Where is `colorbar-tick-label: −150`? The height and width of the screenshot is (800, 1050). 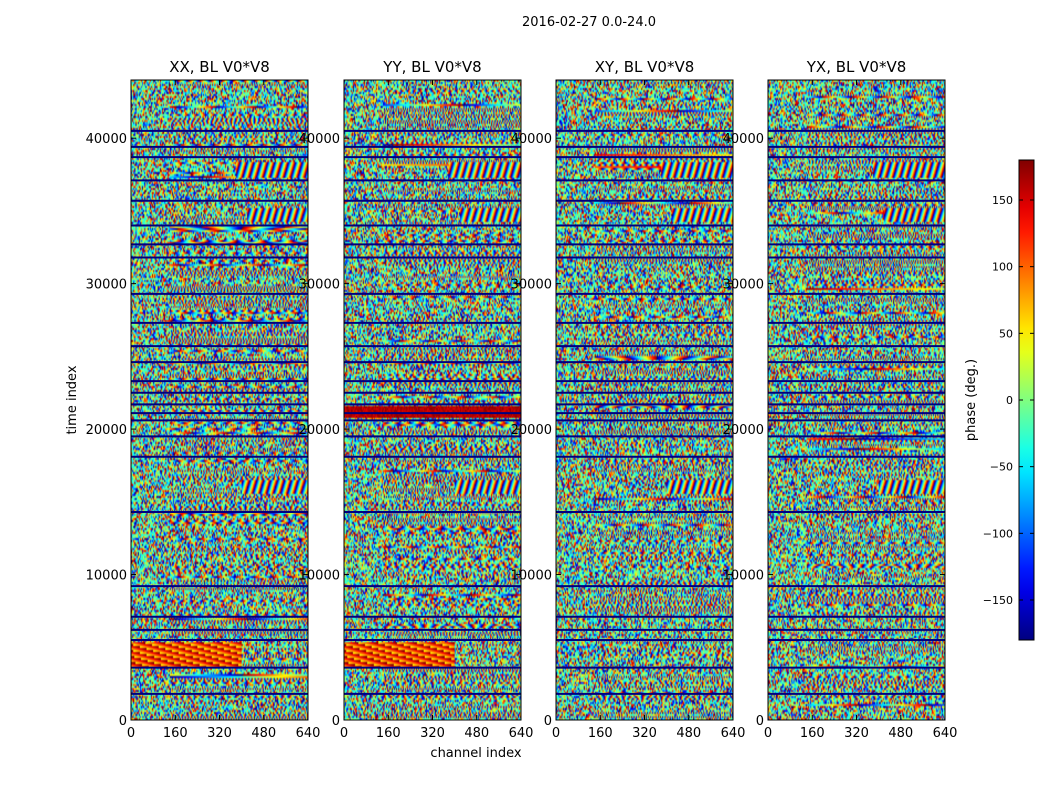
colorbar-tick-label: −150 is located at coordinates (998, 600).